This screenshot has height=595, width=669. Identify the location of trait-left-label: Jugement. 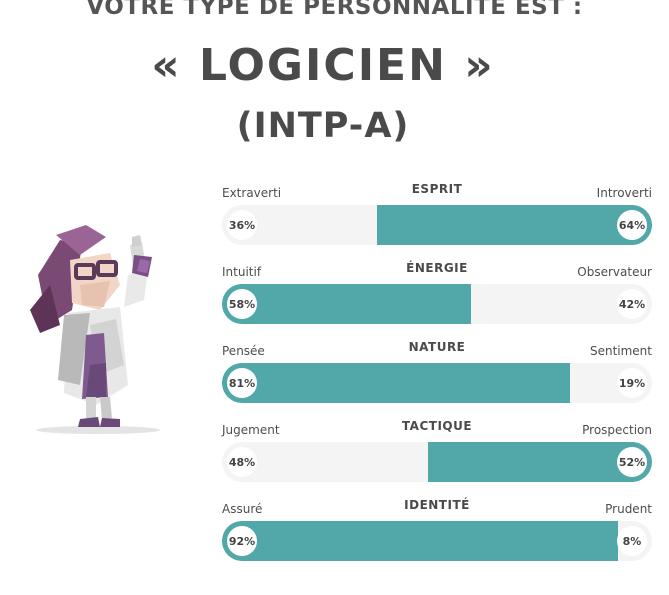
(251, 430).